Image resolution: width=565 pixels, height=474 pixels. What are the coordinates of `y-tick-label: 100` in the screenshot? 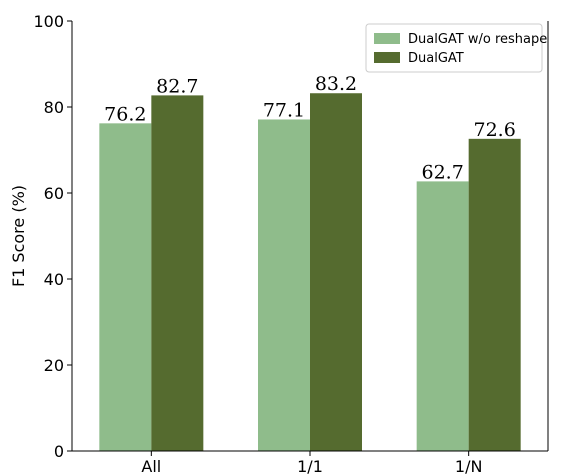 It's located at (48, 21).